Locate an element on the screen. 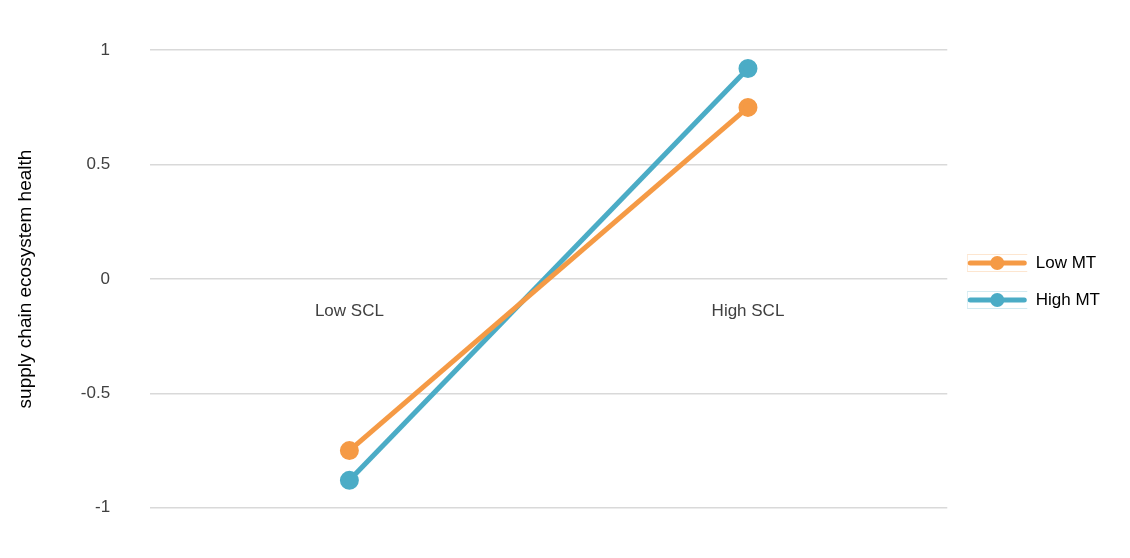  y-tick-label: -1 is located at coordinates (102, 507).